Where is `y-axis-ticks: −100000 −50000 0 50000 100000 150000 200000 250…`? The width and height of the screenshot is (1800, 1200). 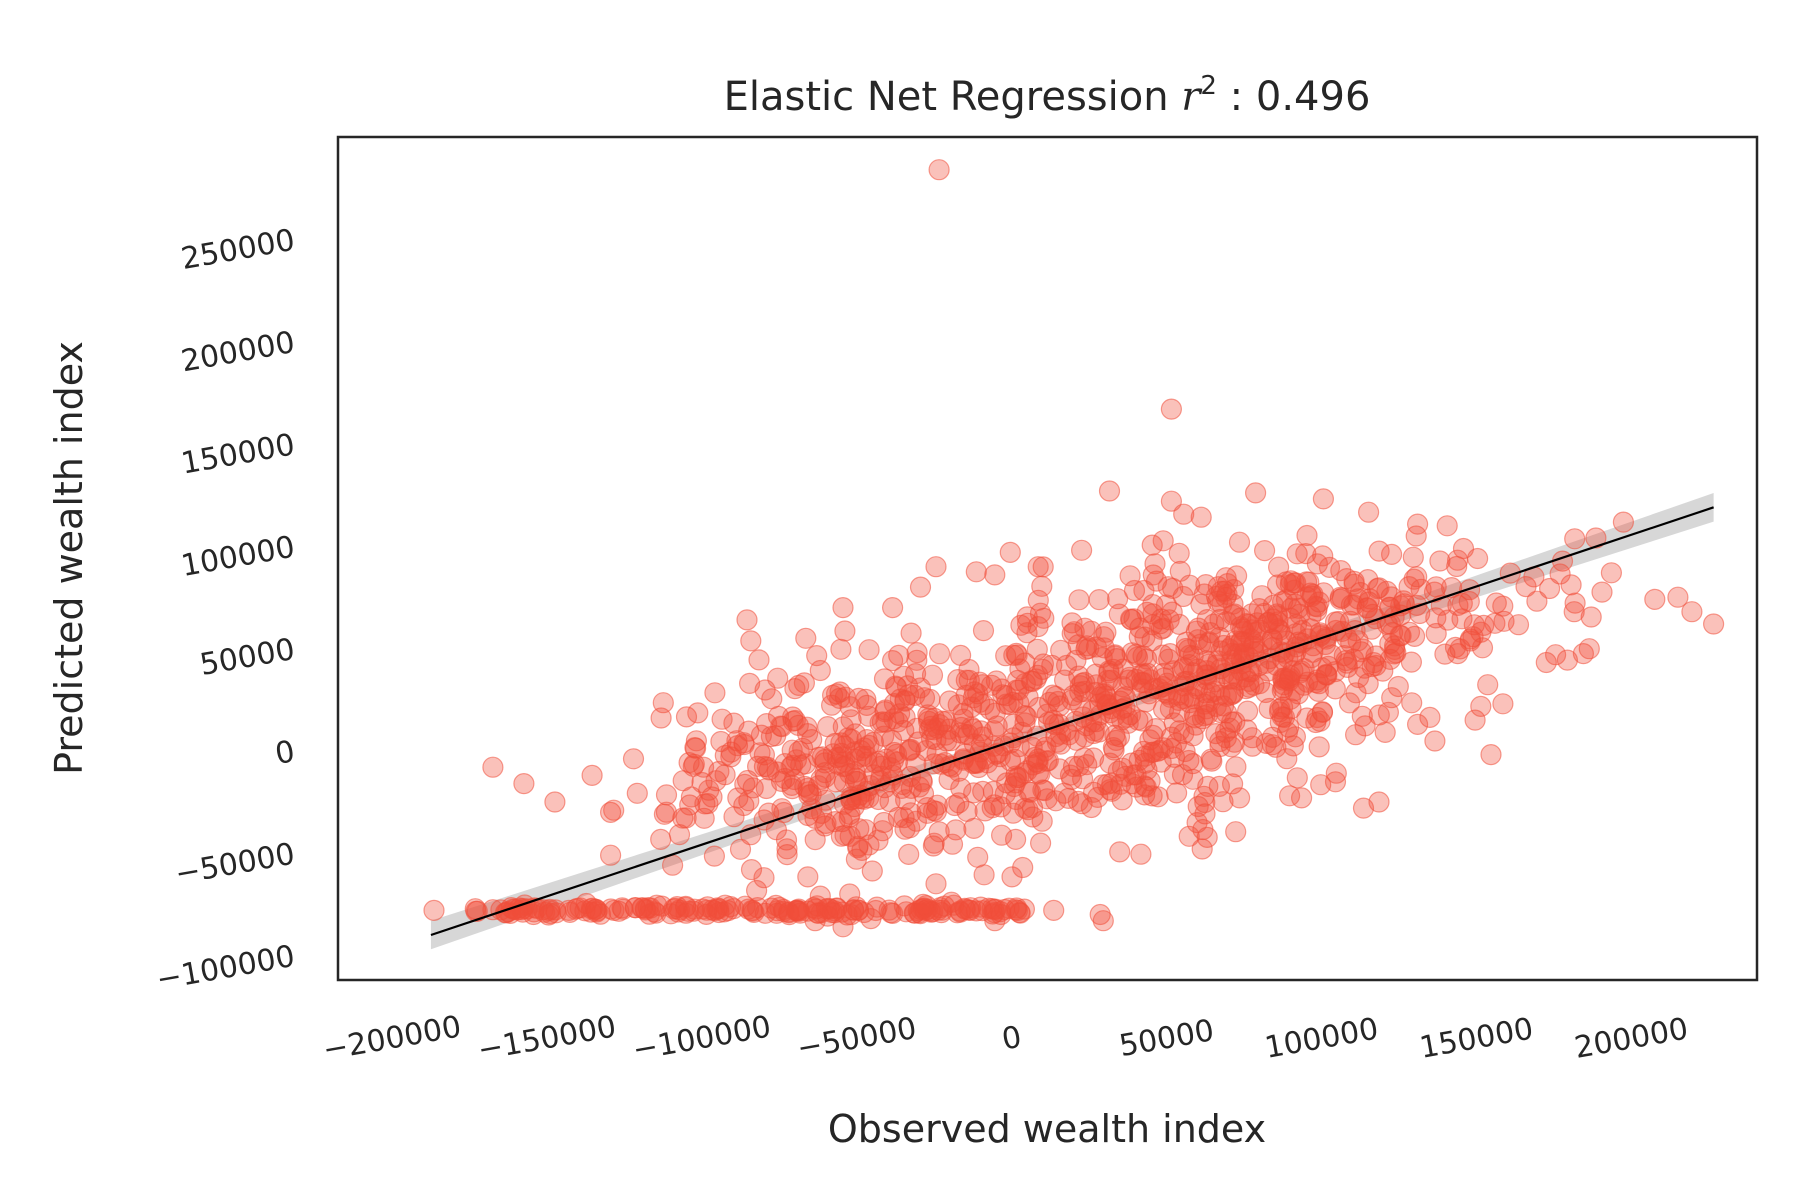
y-axis-ticks: −100000 −50000 0 50000 100000 150000 200000 250… is located at coordinates (226, 610).